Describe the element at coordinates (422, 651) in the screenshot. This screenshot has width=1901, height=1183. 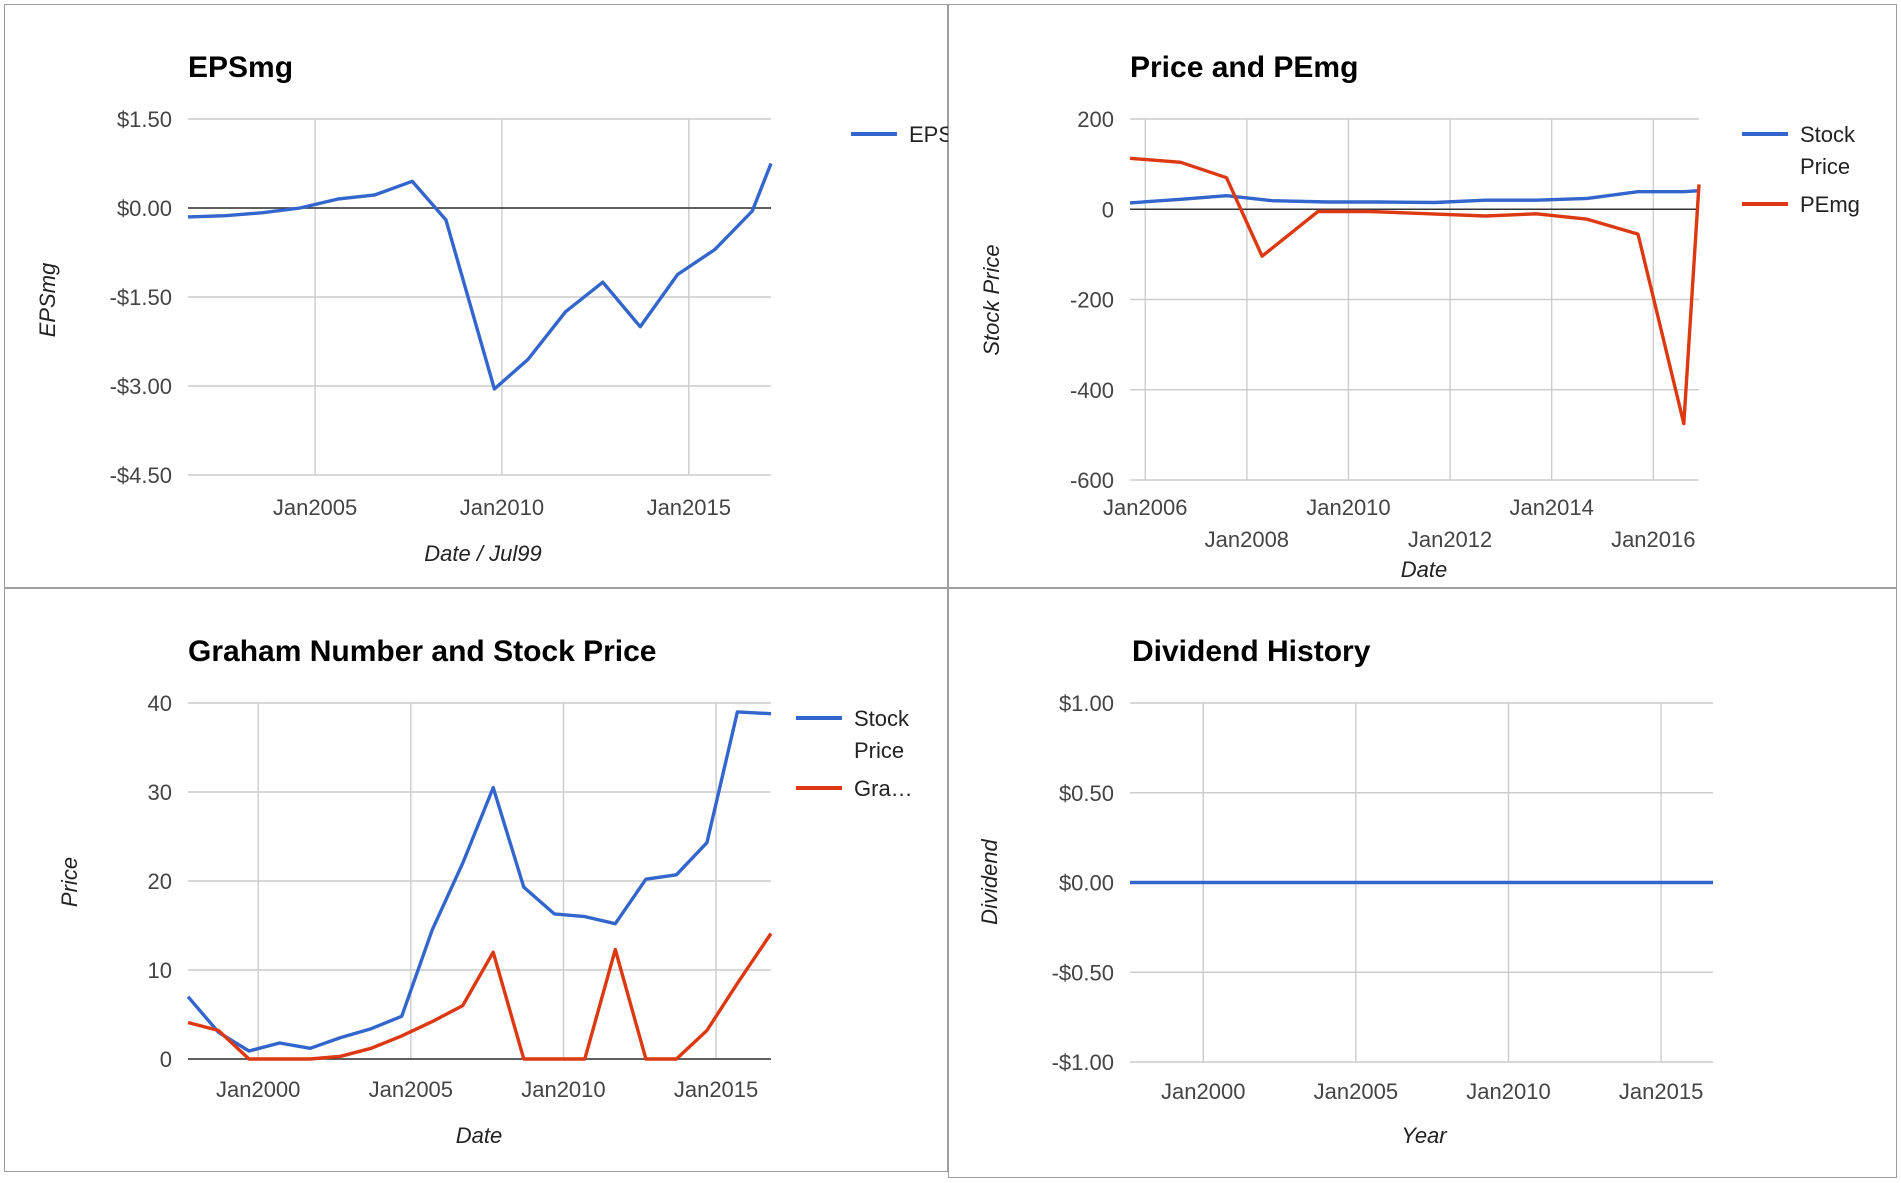
I see `chart-title: Graham Number and Stock Price` at that location.